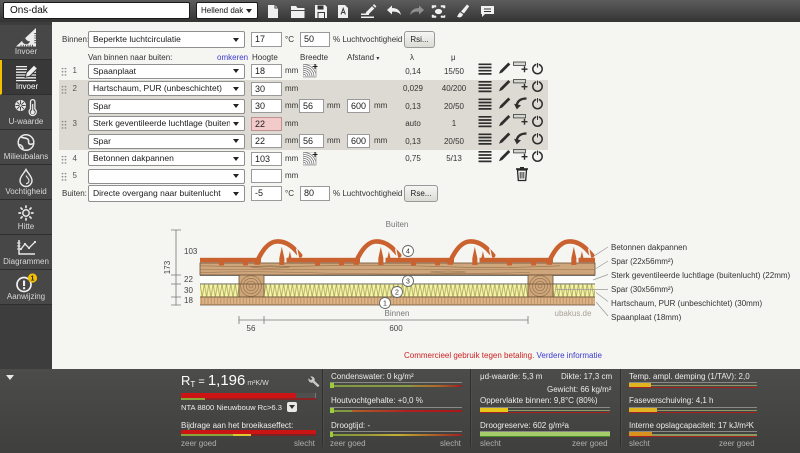 The height and width of the screenshot is (453, 800). What do you see at coordinates (408, 252) in the screenshot?
I see `svg-text: 4` at bounding box center [408, 252].